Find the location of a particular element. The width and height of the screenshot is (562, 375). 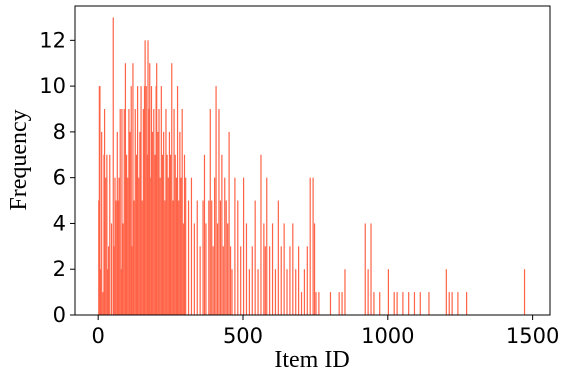

y-tick-label: 0 is located at coordinates (59, 315).